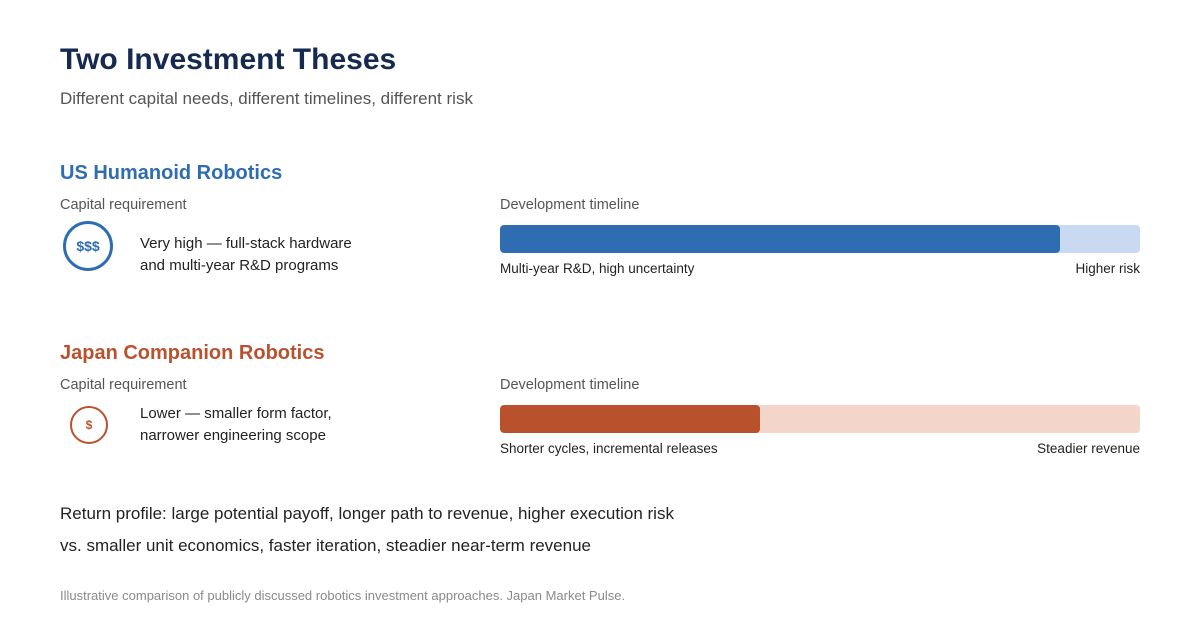 The height and width of the screenshot is (620, 1200). I want to click on timeline-fill-us, so click(780, 239).